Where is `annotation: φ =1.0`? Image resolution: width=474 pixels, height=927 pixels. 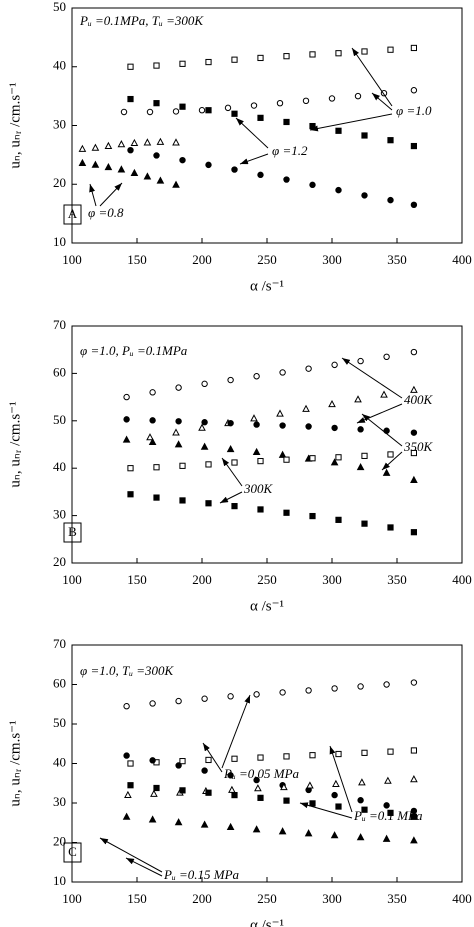 annotation: φ =1.0 is located at coordinates (414, 110).